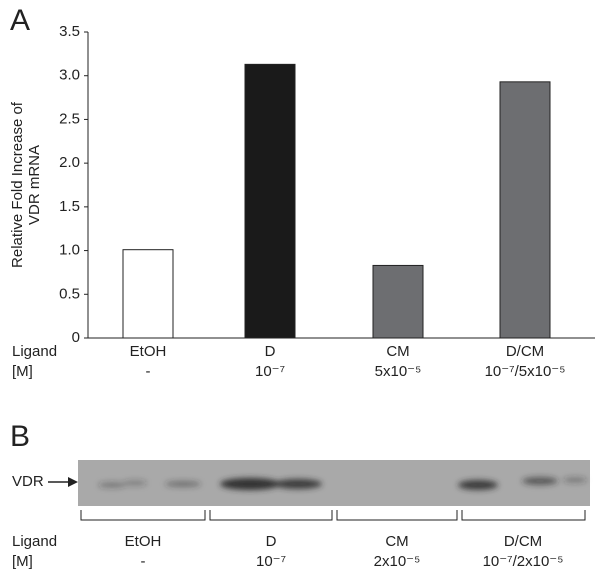 Image resolution: width=600 pixels, height=584 pixels. What do you see at coordinates (69, 75) in the screenshot?
I see `y-tick-label: 3.0` at bounding box center [69, 75].